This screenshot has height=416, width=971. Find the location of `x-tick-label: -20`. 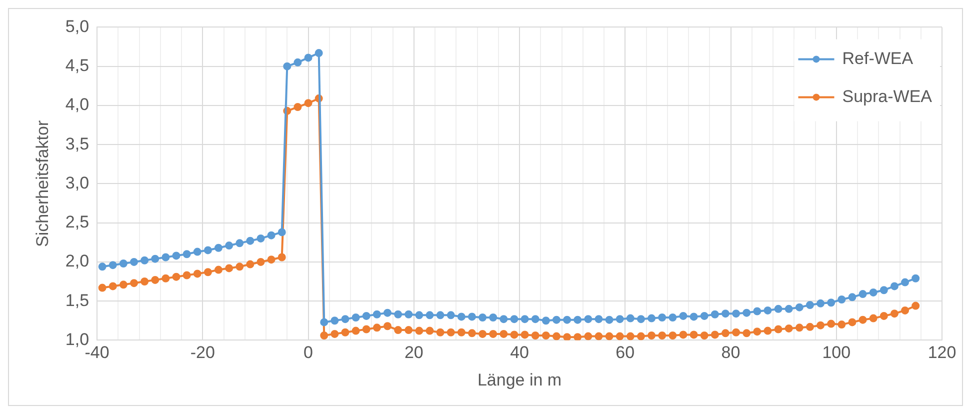

x-tick-label: -20 is located at coordinates (202, 352).